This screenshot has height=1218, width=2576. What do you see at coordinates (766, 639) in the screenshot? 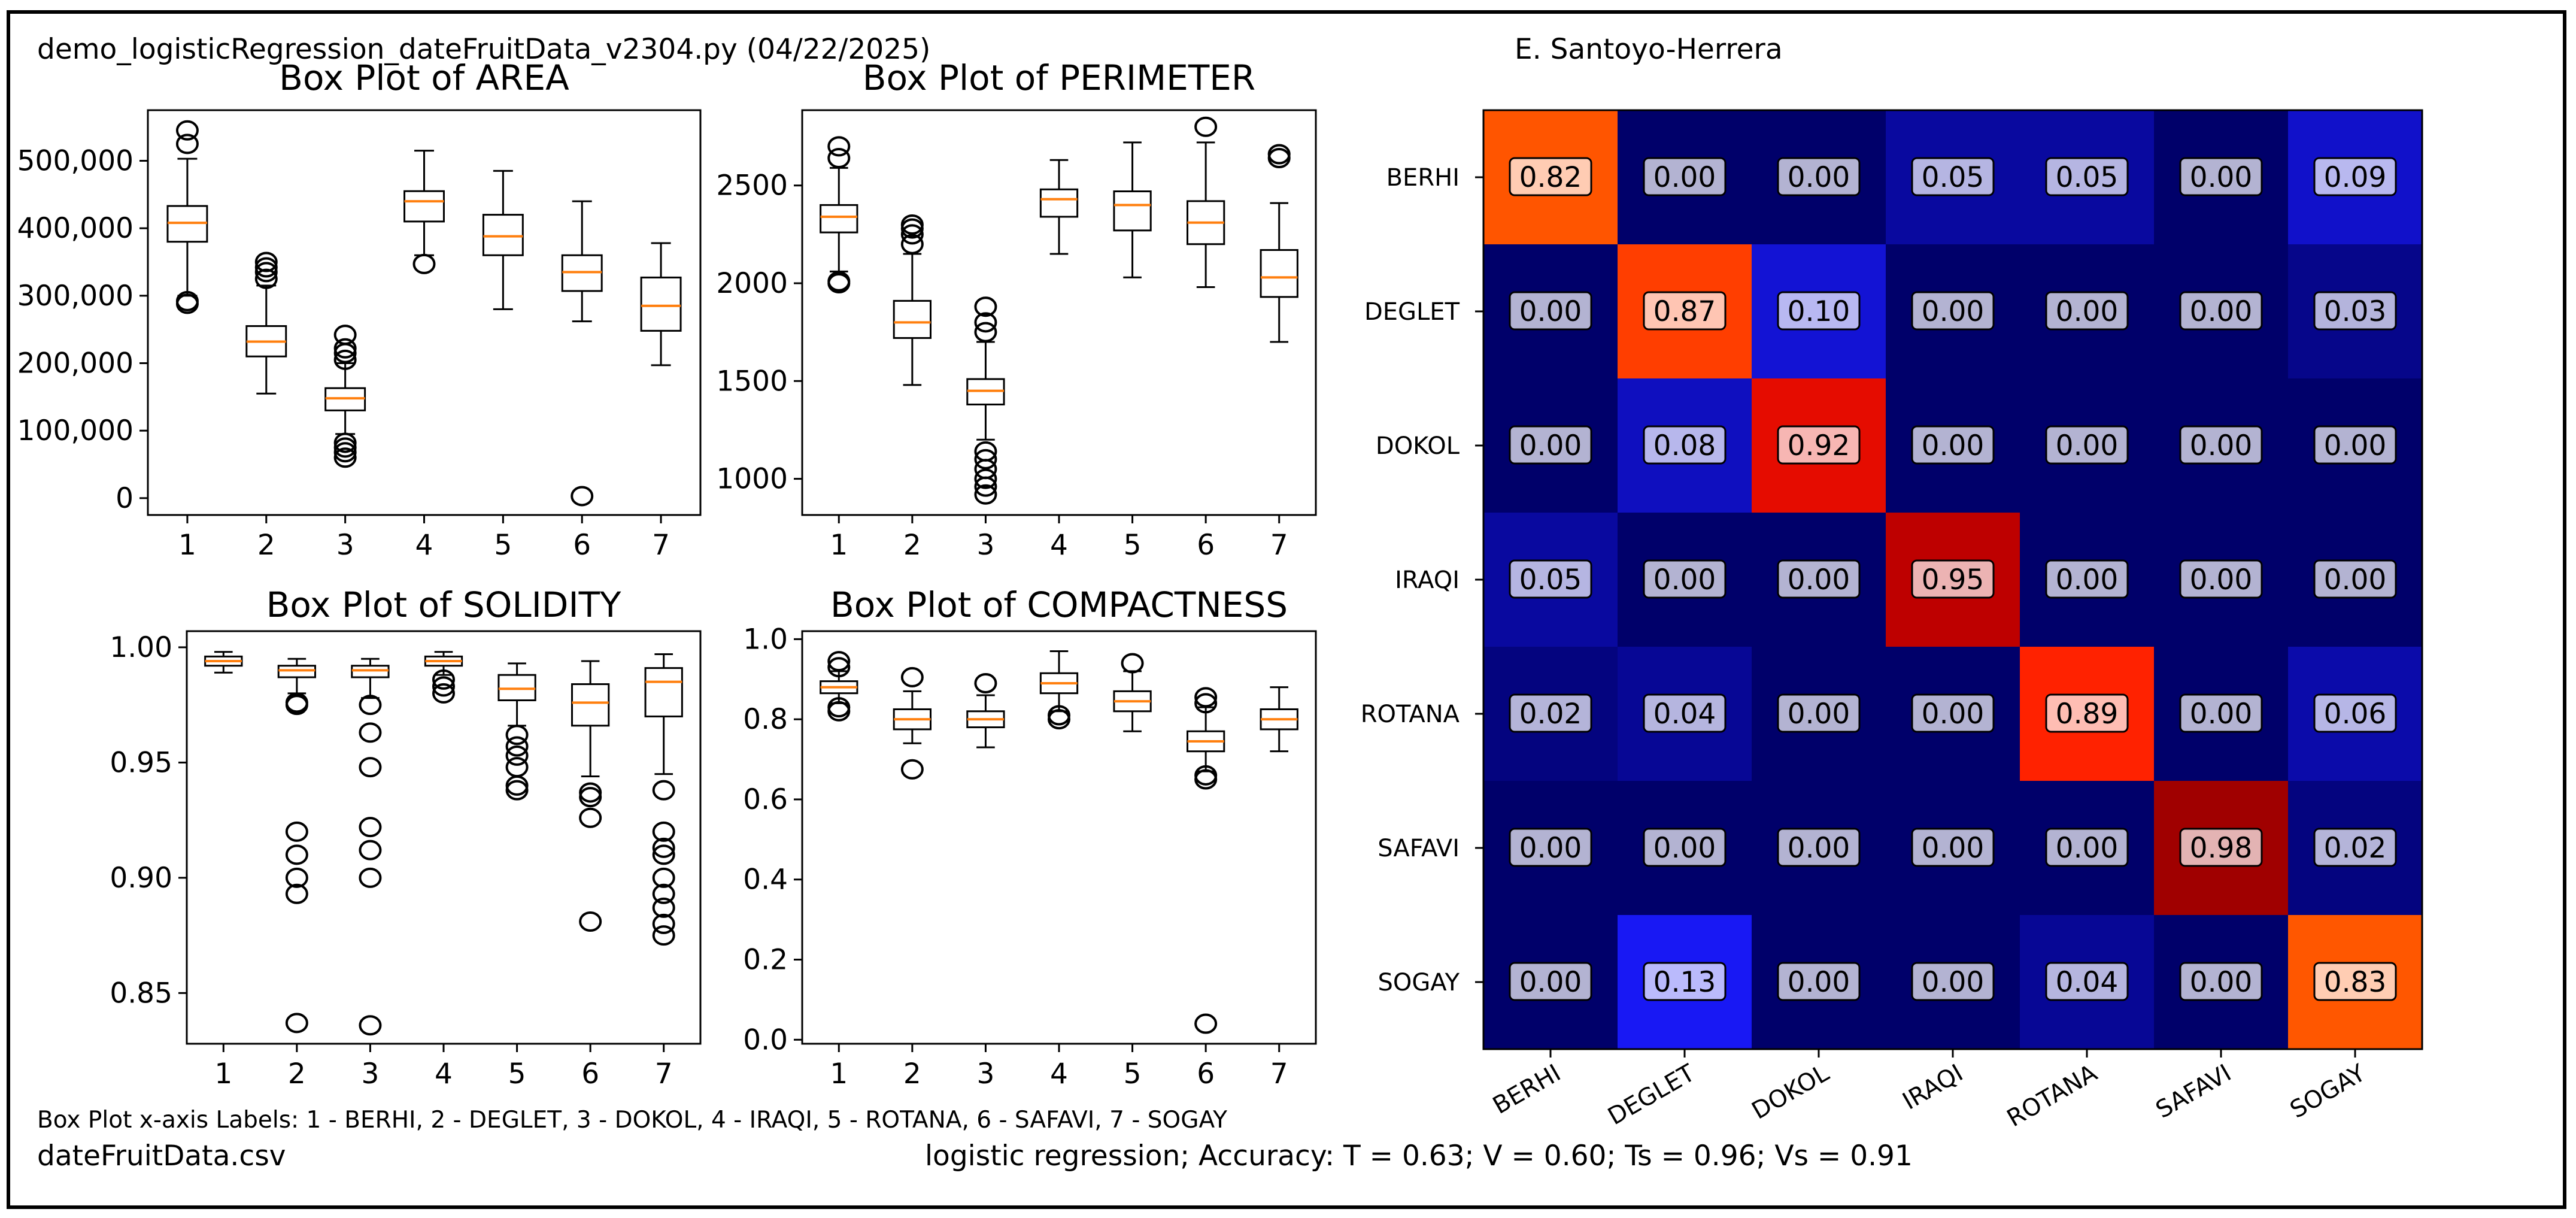
I see `y-tick-label: 1.0` at bounding box center [766, 639].